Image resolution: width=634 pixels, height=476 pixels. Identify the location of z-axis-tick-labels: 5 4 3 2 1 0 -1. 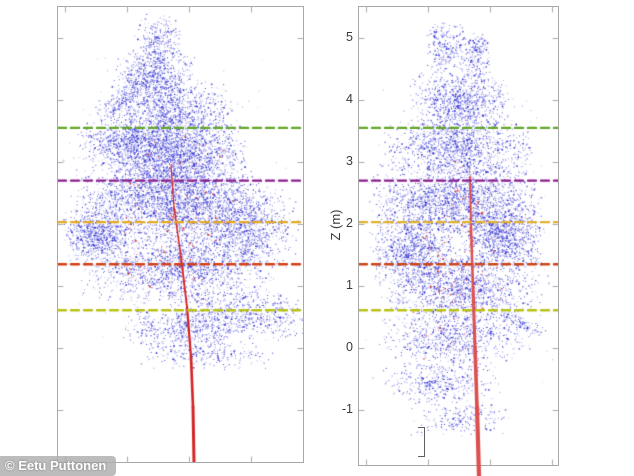
(336, 238).